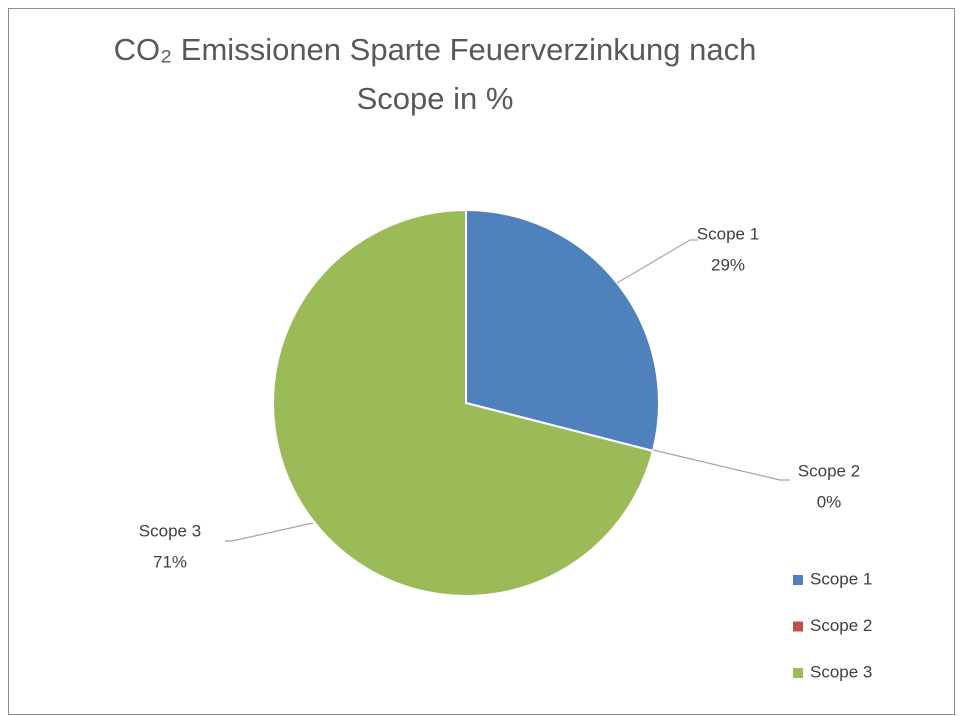 This screenshot has width=963, height=716. Describe the element at coordinates (170, 530) in the screenshot. I see `data-label: Scope 3` at that location.